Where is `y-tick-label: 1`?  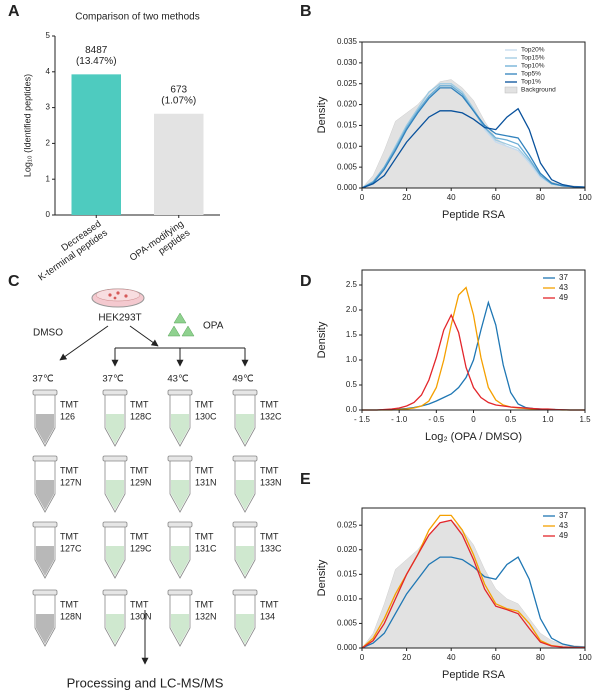
y-tick-label: 1 is located at coordinates (48, 178).